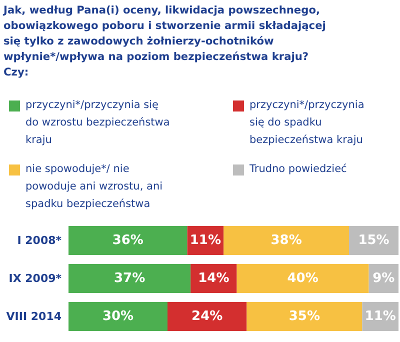 The image size is (400, 342). Describe the element at coordinates (94, 186) in the screenshot. I see `legend-label: nie spowoduje*/ nie powoduje ani wzrostu, ani spadku bezpieczeństwa` at that location.